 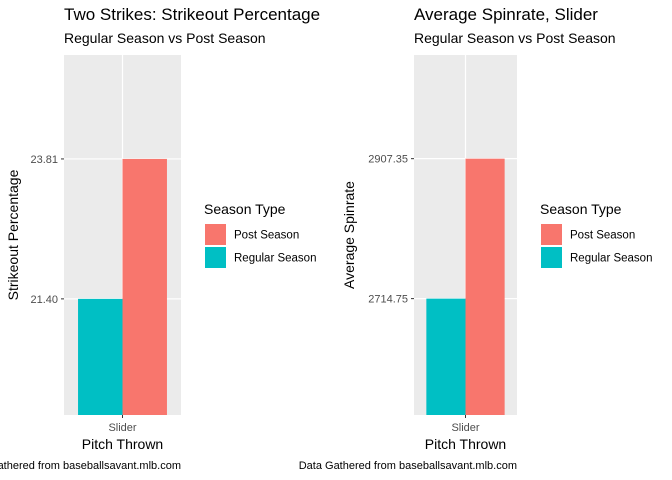 I want to click on chart-1-tick-label-x: Slider, so click(x=122, y=428).